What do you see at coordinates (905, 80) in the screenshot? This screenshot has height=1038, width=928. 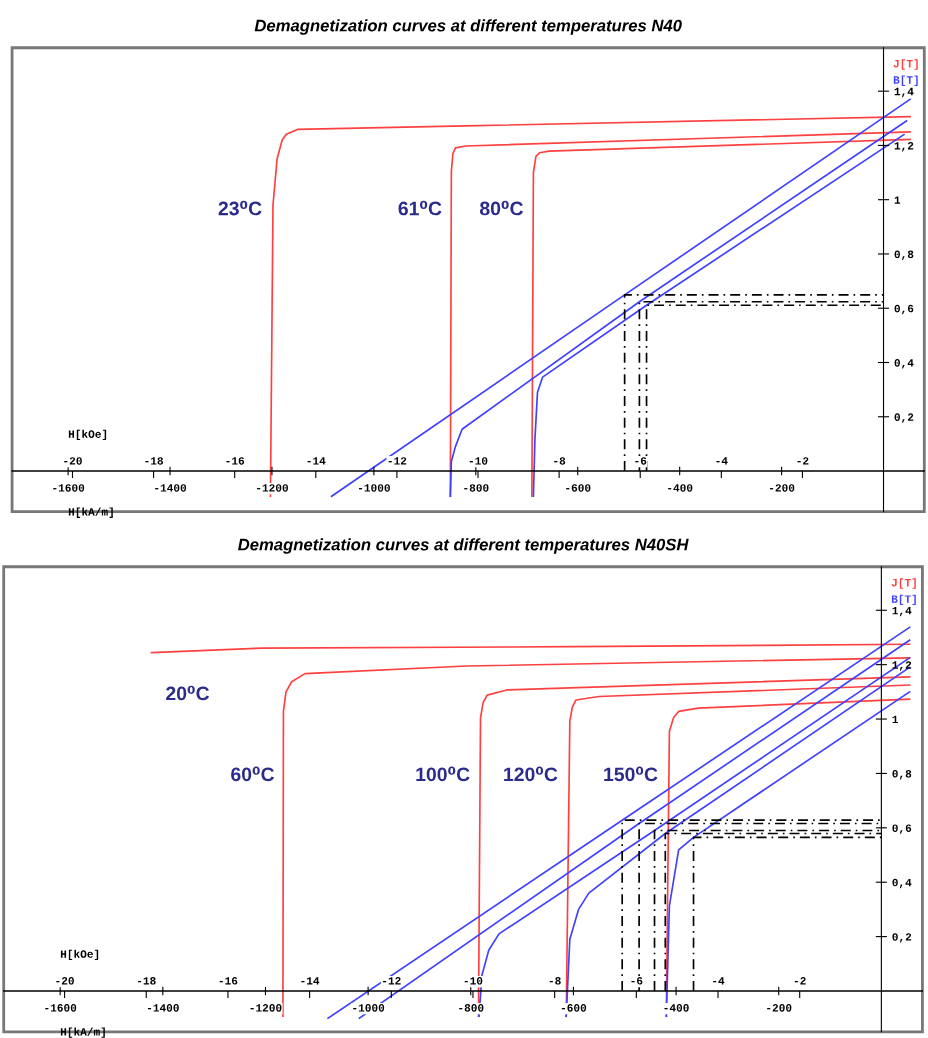 I see `series-label: B[T]` at bounding box center [905, 80].